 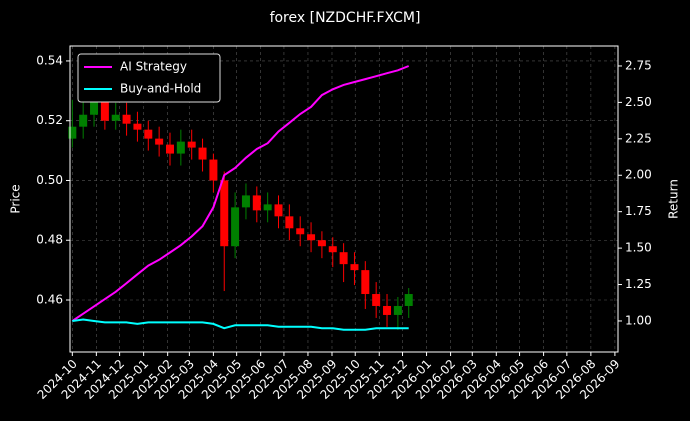 What do you see at coordinates (638, 175) in the screenshot?
I see `y2-tick-label: 2.00` at bounding box center [638, 175].